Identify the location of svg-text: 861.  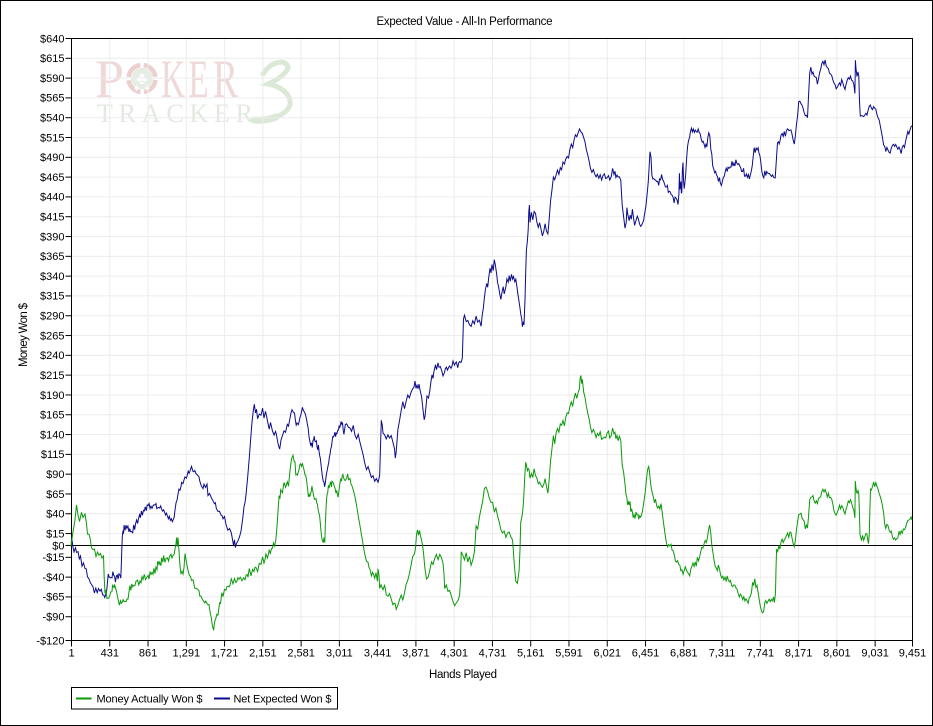
(148, 654).